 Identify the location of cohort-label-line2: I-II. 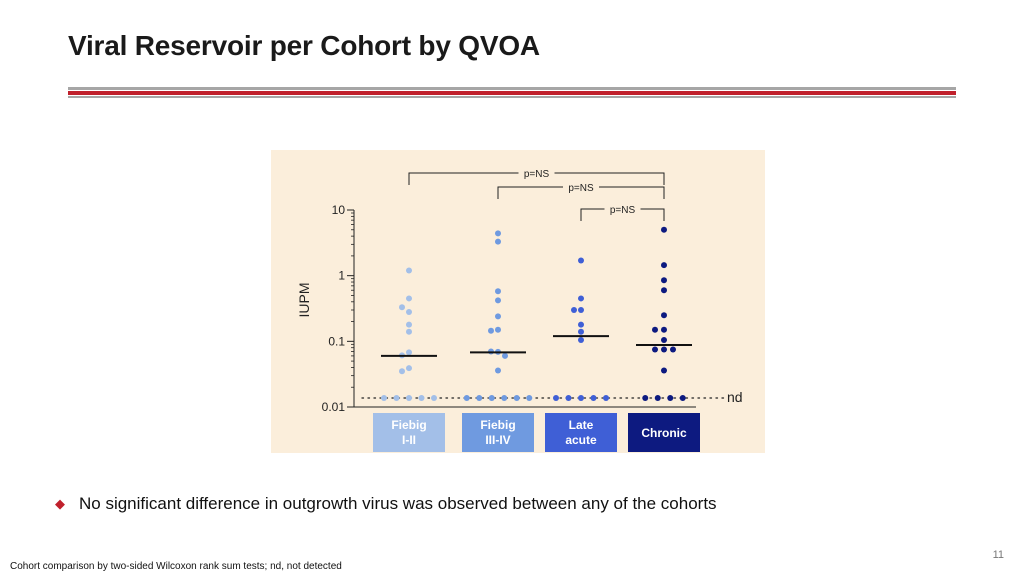
(409, 440).